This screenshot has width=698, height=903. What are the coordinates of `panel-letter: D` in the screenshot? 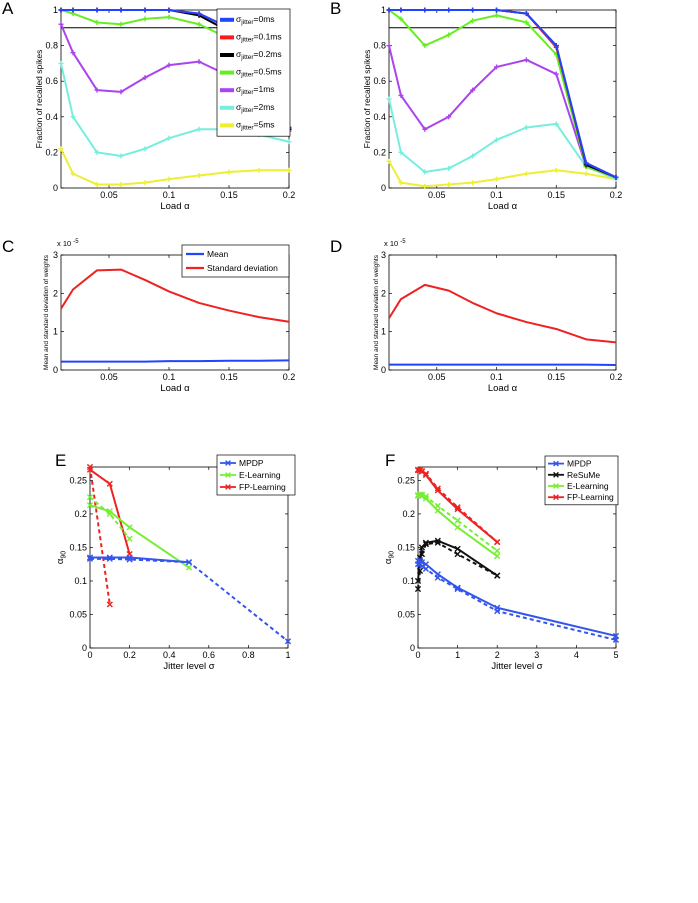 It's located at (336, 246).